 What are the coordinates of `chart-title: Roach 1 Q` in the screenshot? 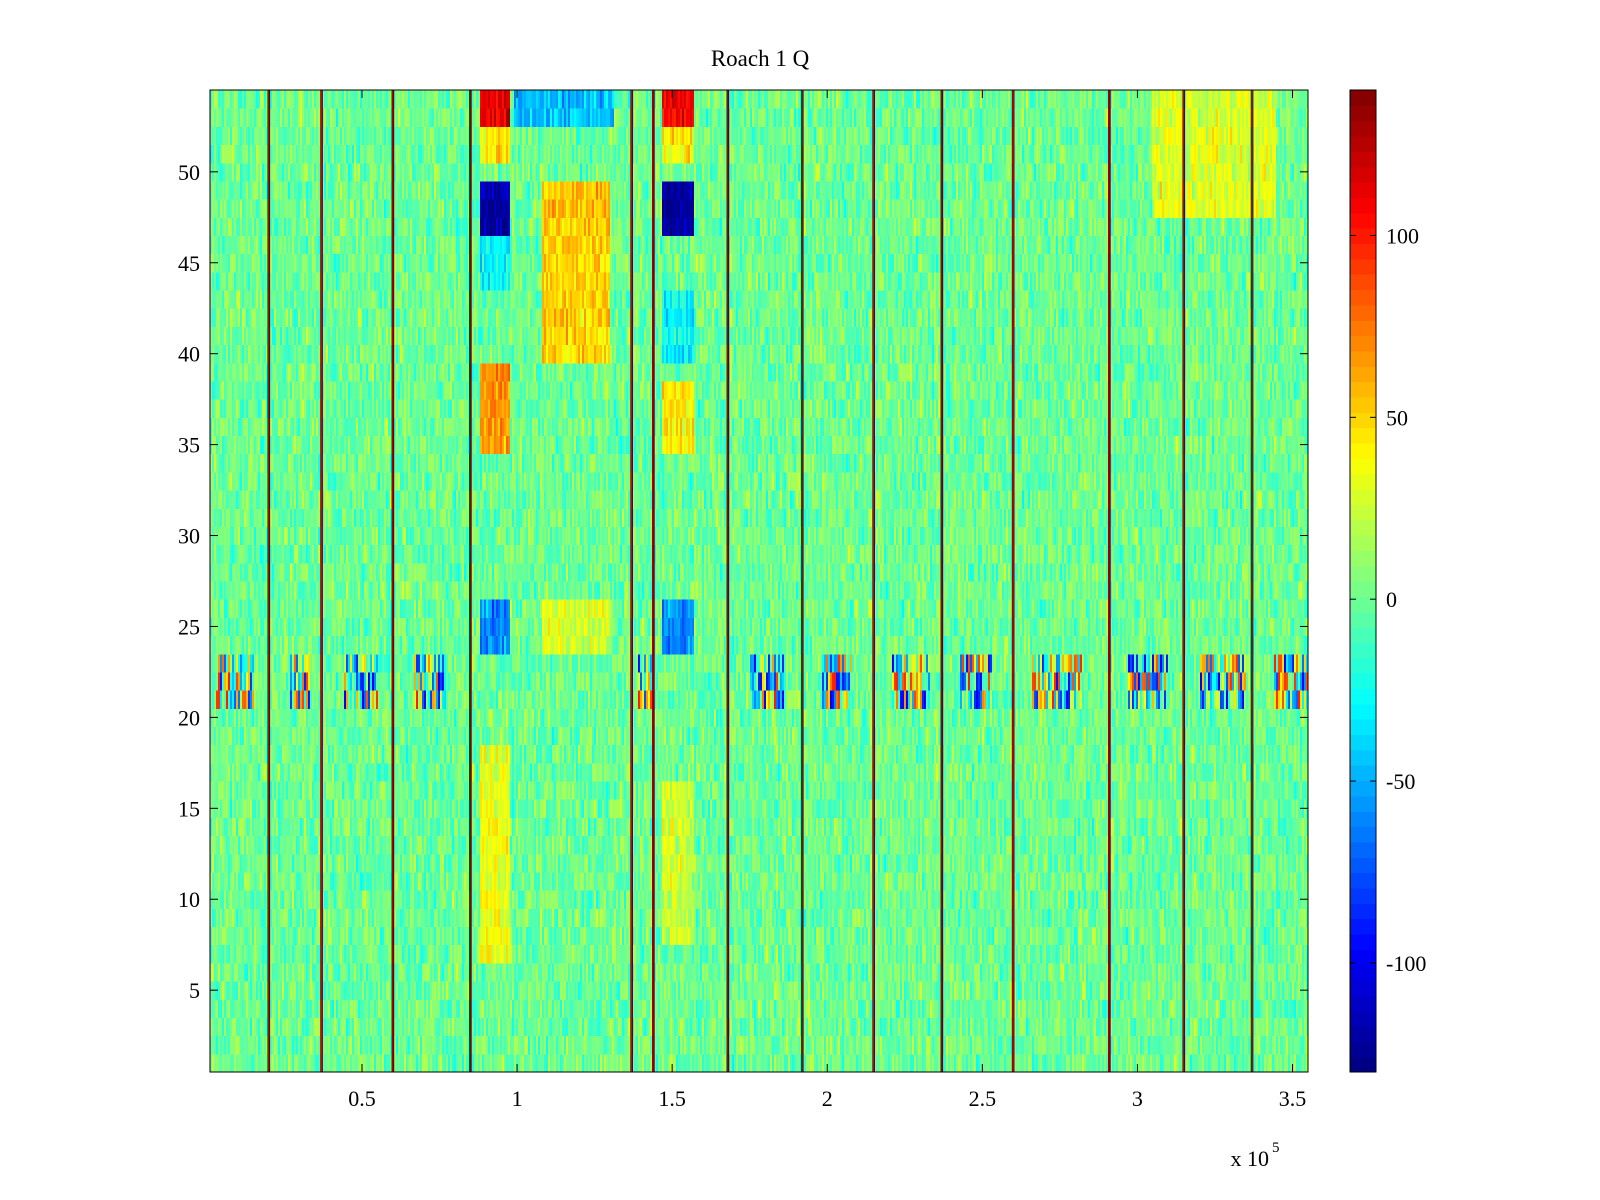 It's located at (760, 58).